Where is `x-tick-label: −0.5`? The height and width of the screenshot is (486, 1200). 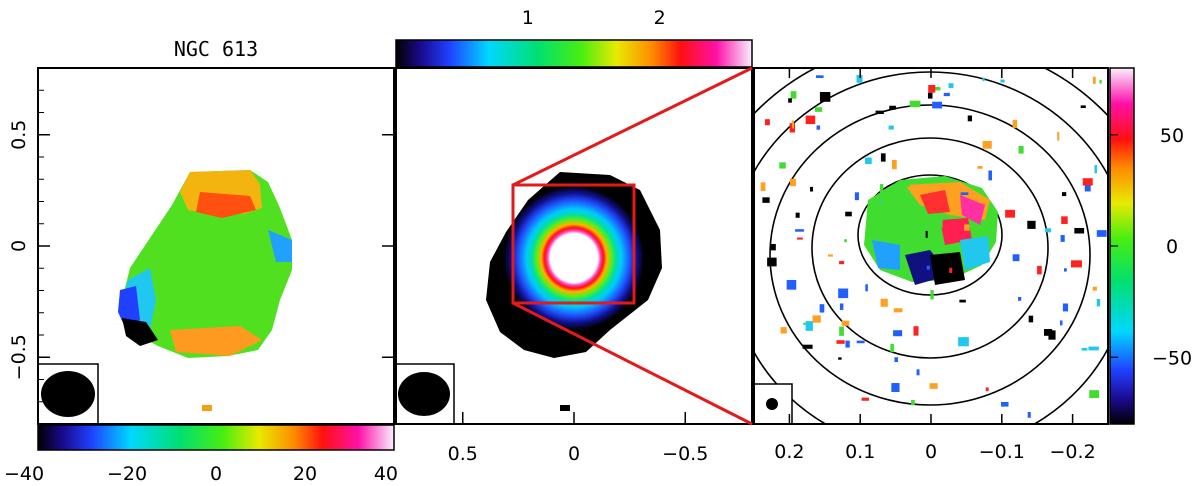
x-tick-label: −0.5 is located at coordinates (685, 454).